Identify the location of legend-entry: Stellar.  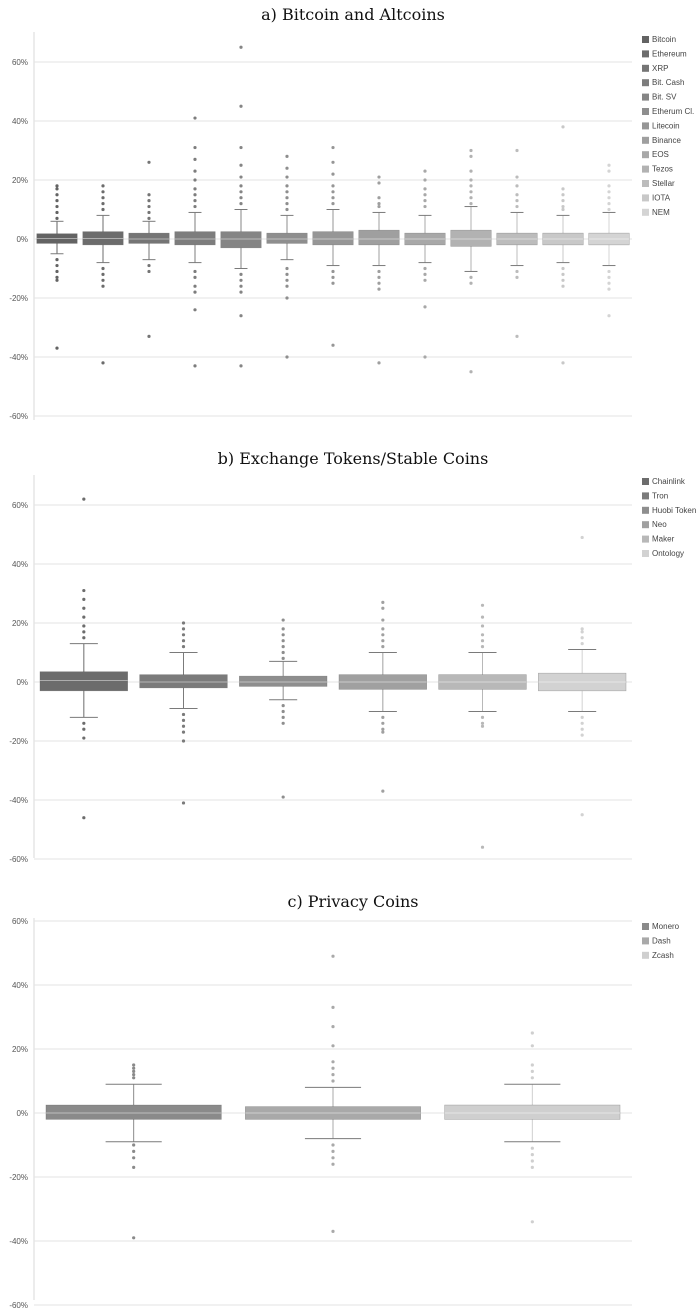
(658, 183).